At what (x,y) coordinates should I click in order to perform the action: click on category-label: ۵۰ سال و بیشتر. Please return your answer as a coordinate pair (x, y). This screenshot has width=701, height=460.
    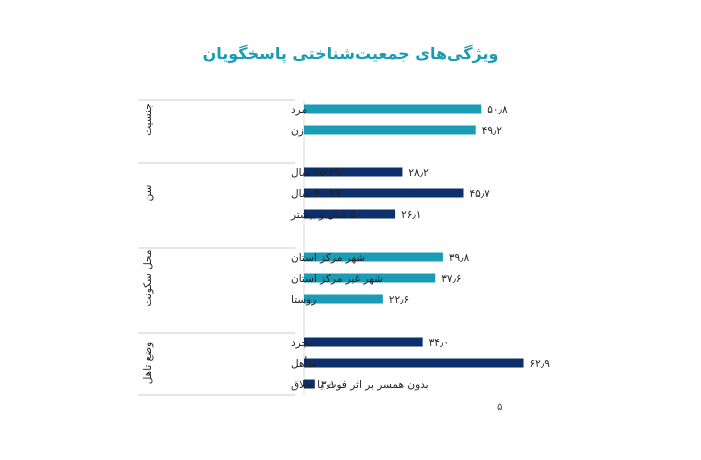
    Looking at the image, I should click on (325, 215).